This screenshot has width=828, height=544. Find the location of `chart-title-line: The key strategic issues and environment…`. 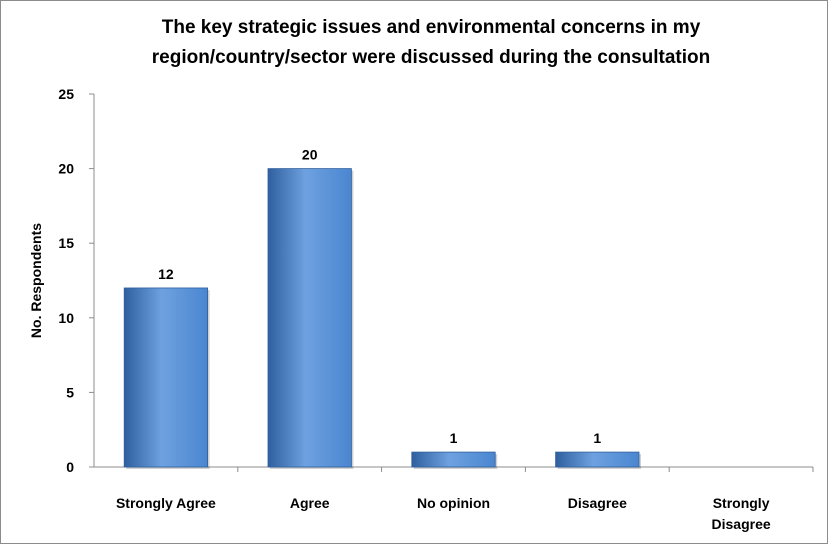

chart-title-line: The key strategic issues and environment… is located at coordinates (431, 27).